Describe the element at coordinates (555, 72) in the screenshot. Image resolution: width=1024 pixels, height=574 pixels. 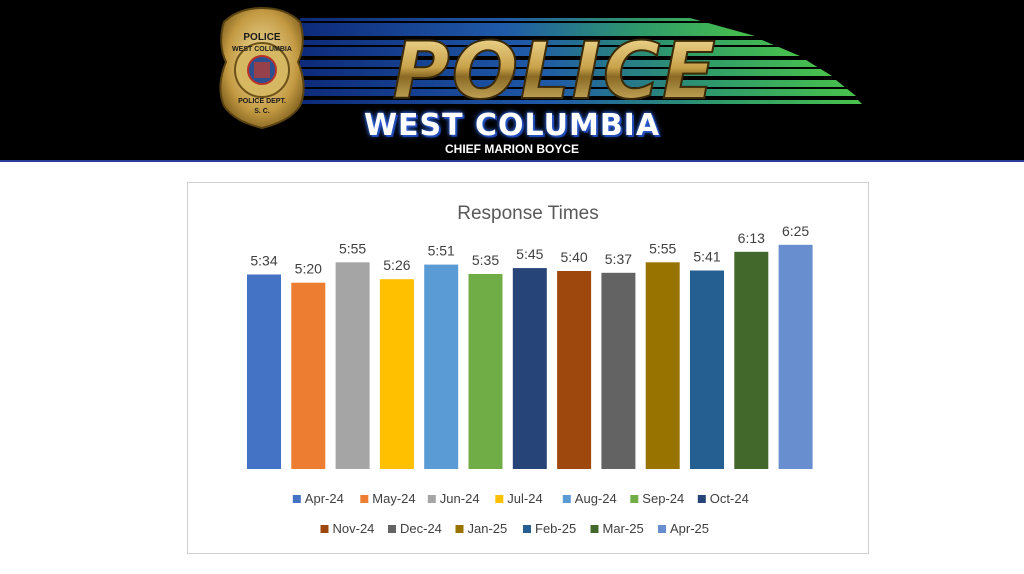
I see `police-wordmark: POLICE` at that location.